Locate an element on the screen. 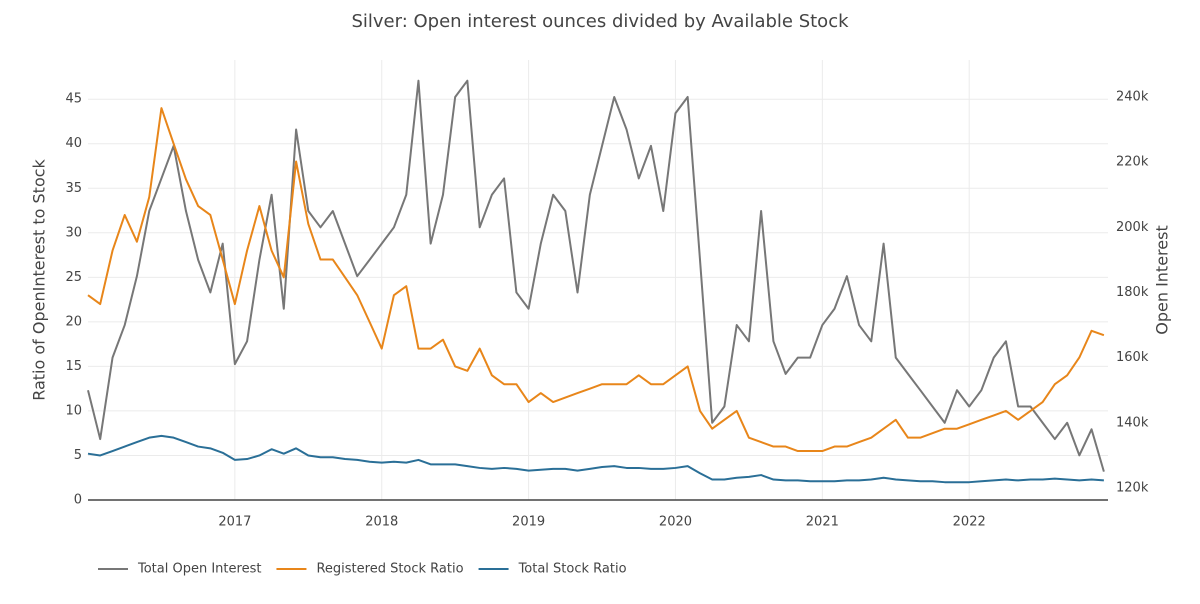 The image size is (1200, 604). y2-tick-label: 220k is located at coordinates (1132, 162).